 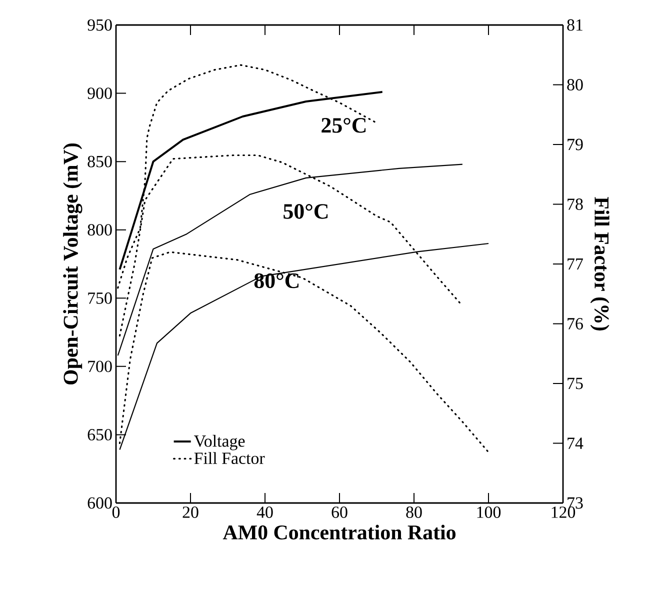 What do you see at coordinates (100, 434) in the screenshot?
I see `y-tick-label: 650` at bounding box center [100, 434].